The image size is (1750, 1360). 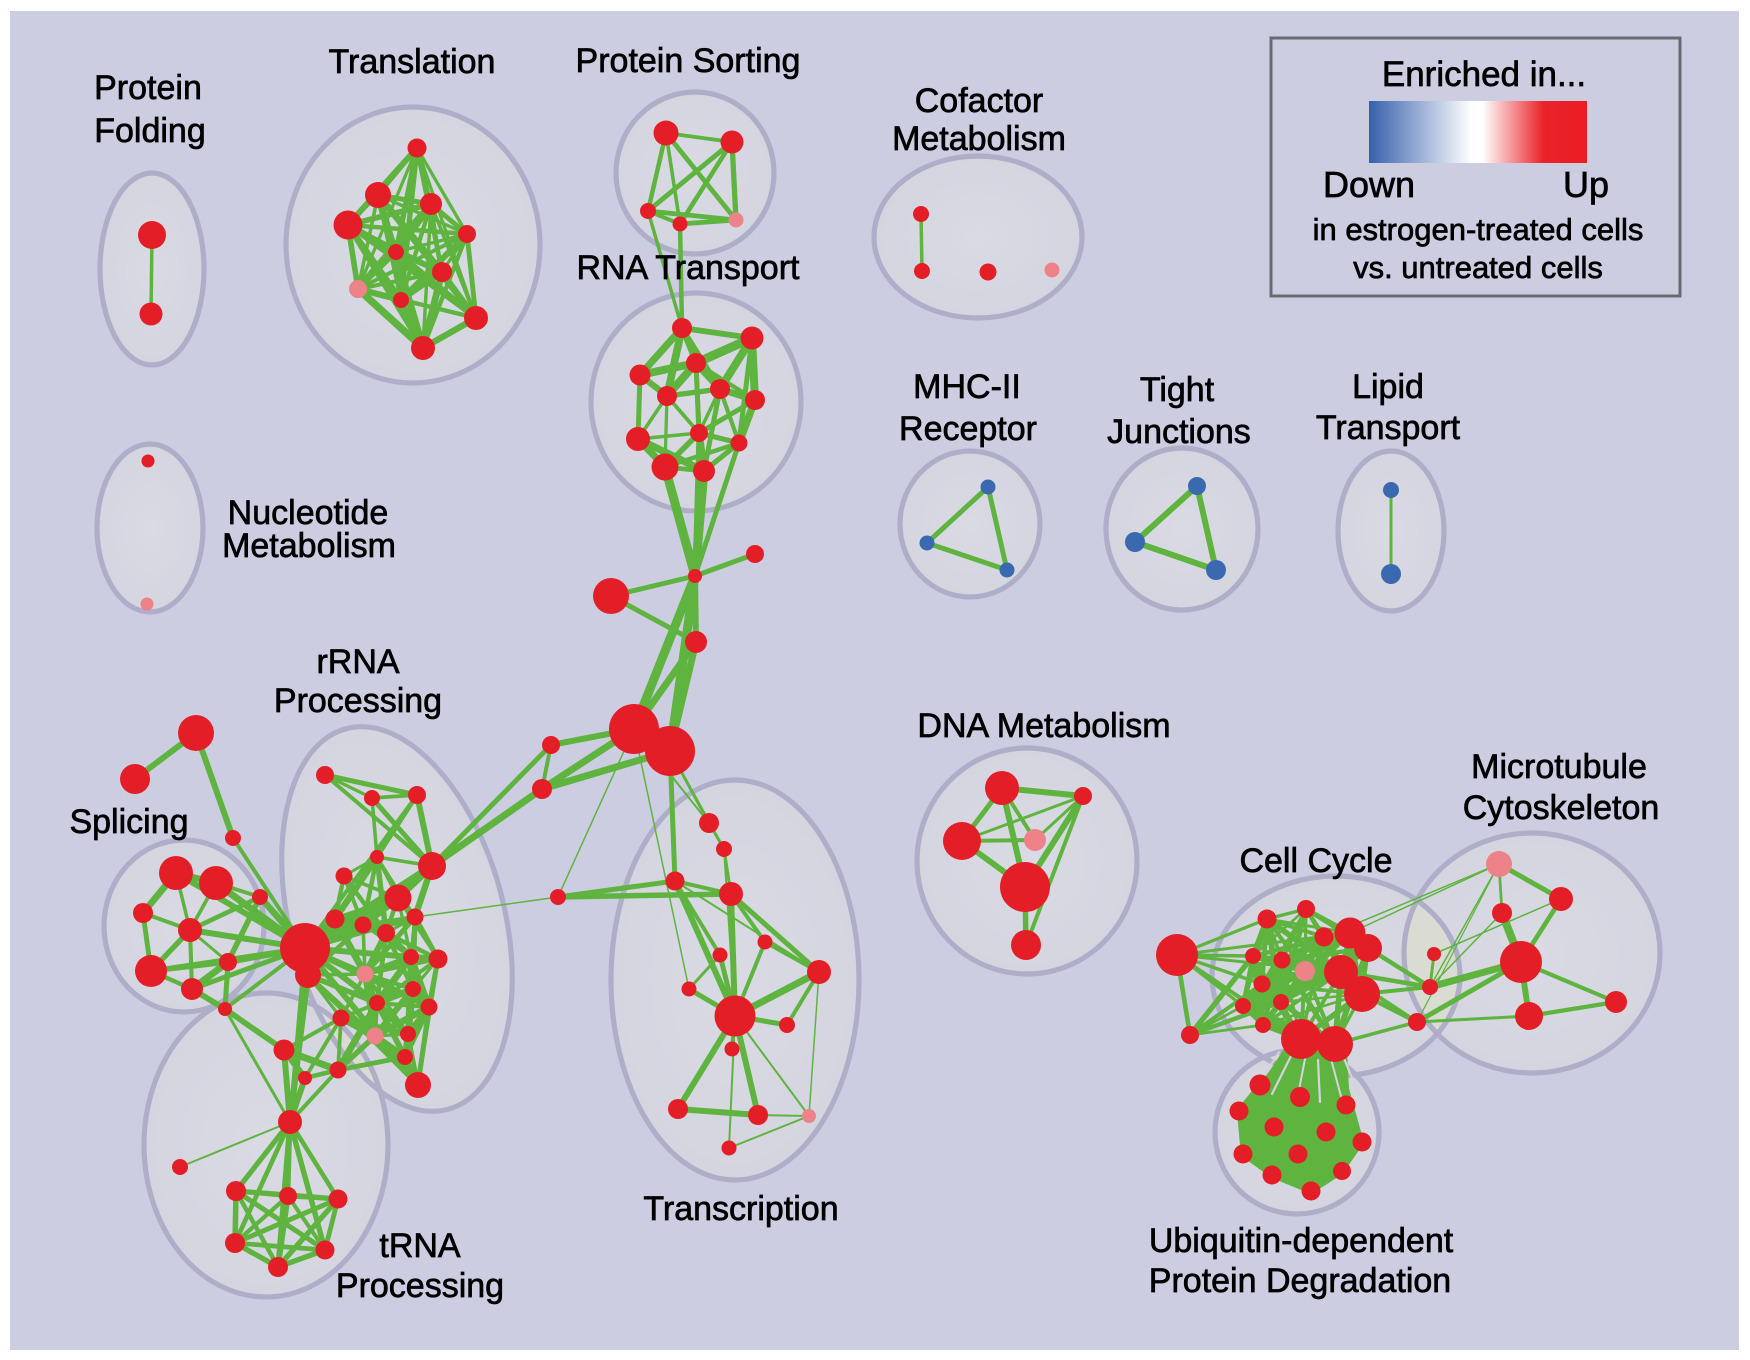 I want to click on svg-text: Up, so click(x=1586, y=184).